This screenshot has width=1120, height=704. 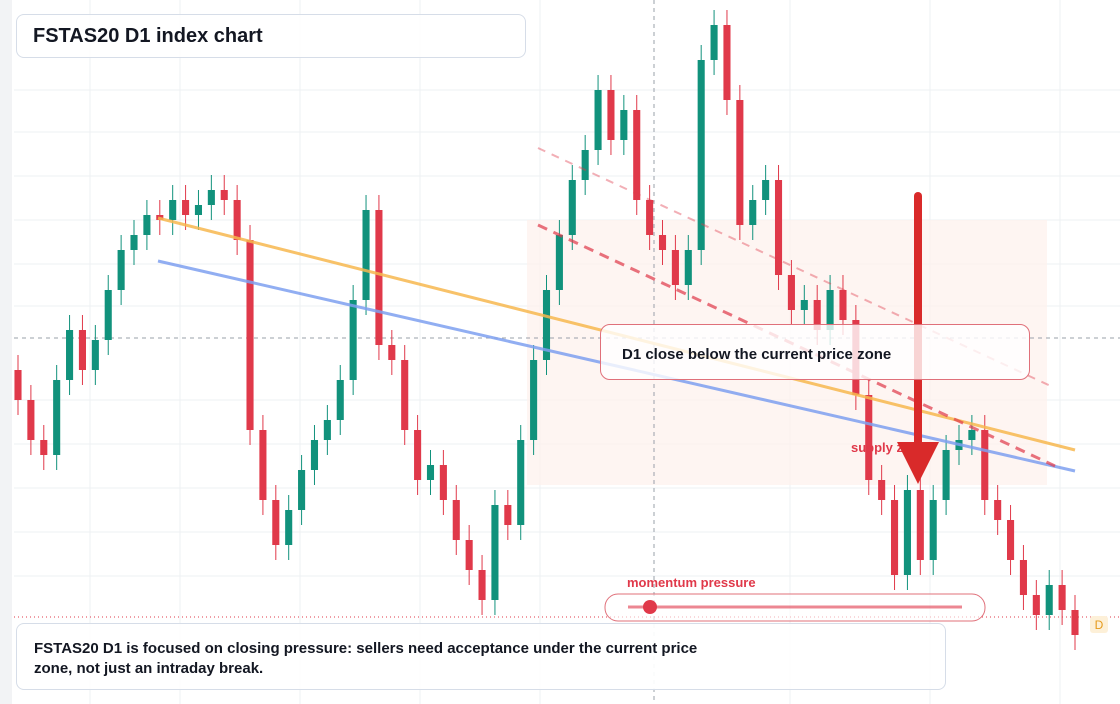 What do you see at coordinates (6, 352) in the screenshot?
I see `left-strip` at bounding box center [6, 352].